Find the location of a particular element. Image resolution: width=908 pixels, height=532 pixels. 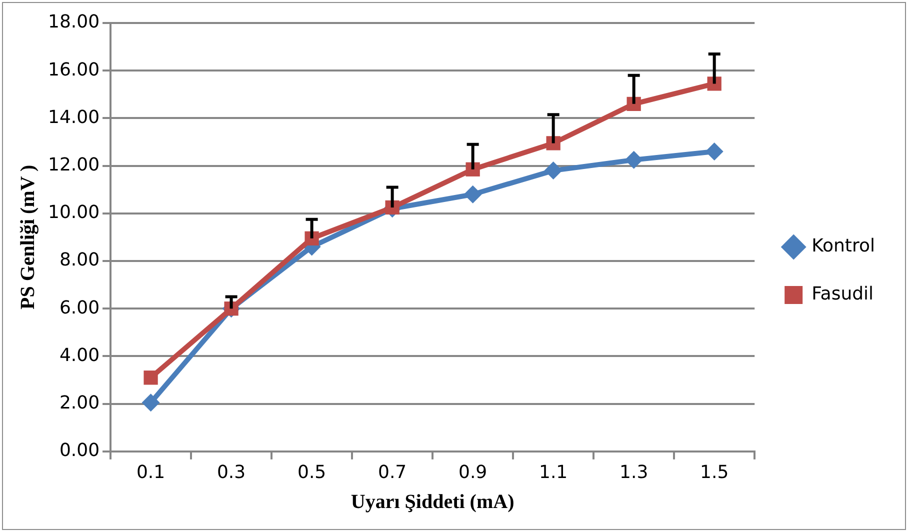

y-tick-label: 0.00 is located at coordinates (79, 451).